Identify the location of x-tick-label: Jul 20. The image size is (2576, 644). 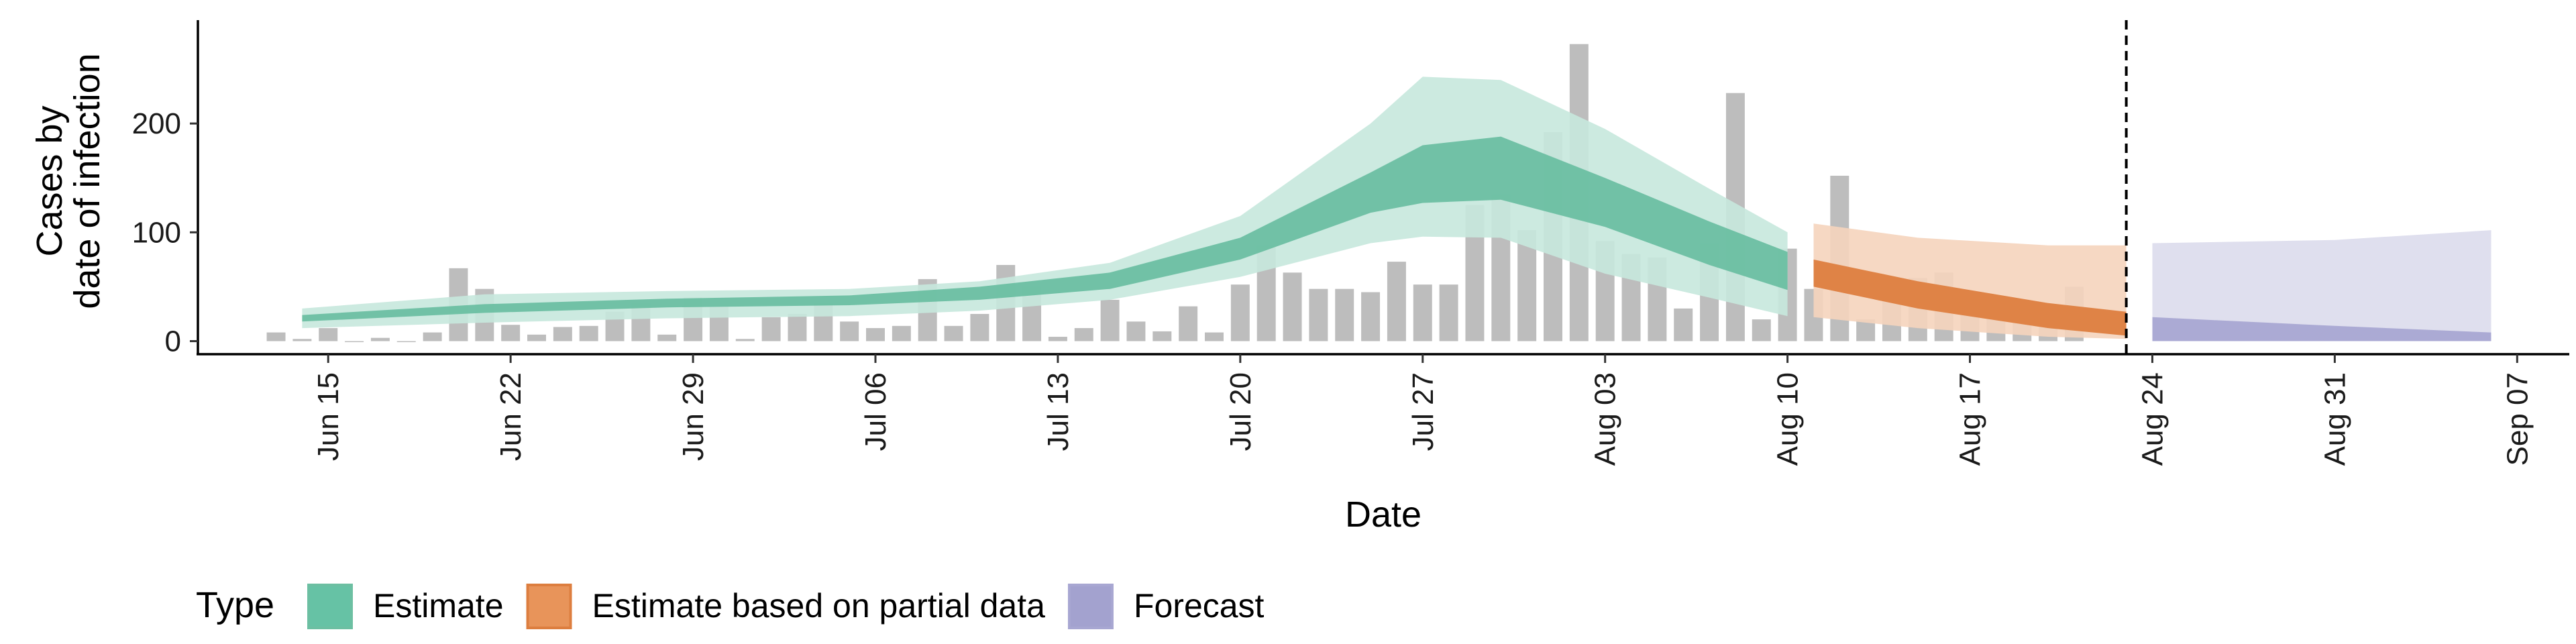
(1240, 411).